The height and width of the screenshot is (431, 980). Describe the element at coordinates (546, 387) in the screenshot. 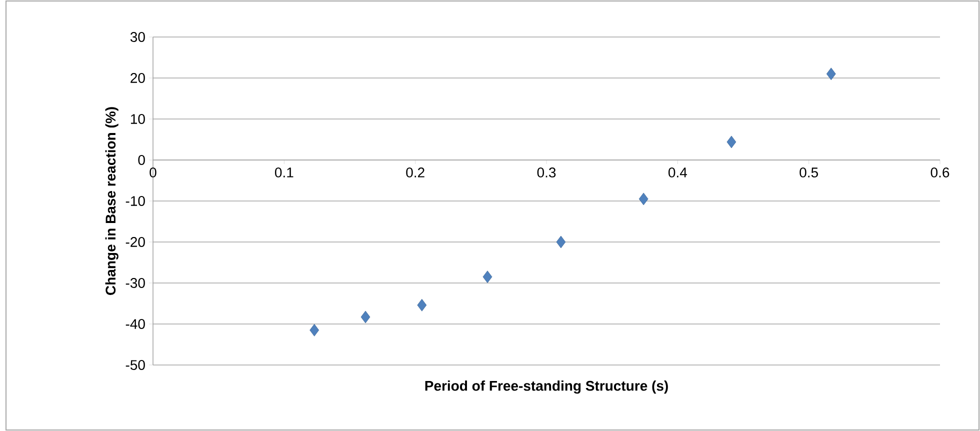

I see `x-axis-title: Period of Free-standing Structure (s)` at that location.